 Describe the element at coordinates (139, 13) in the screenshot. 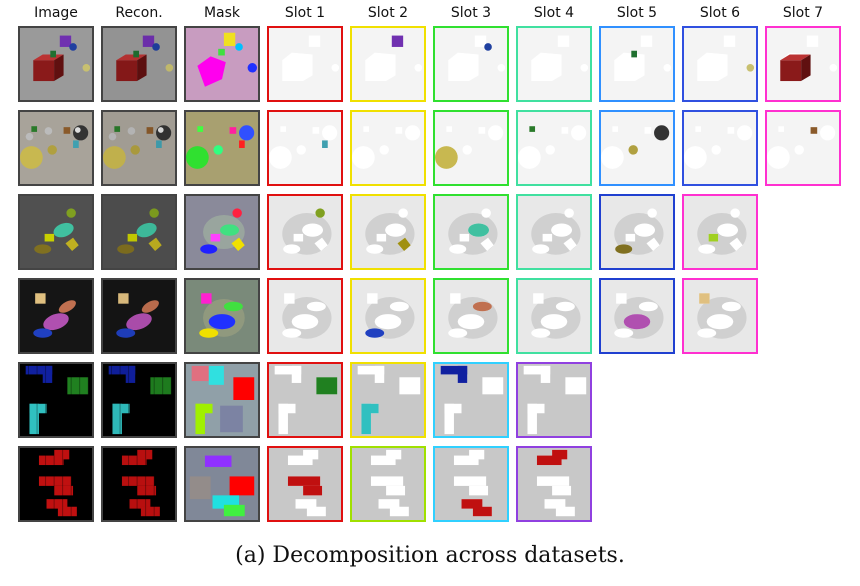

I see `column-header-1: Recon.` at that location.